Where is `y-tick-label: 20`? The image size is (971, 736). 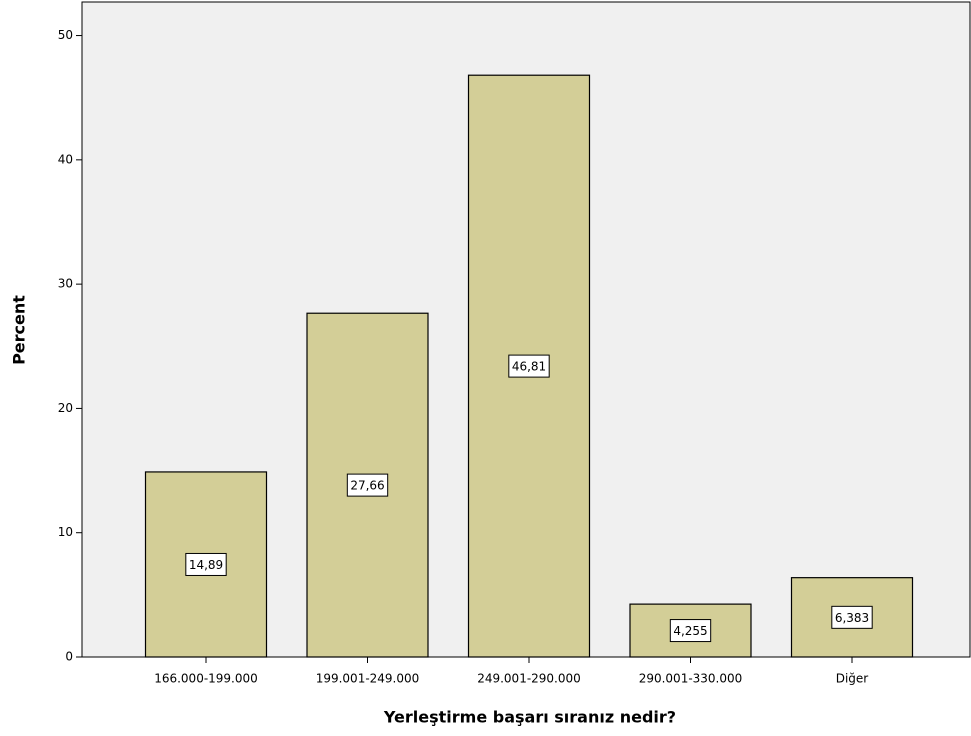 y-tick-label: 20 is located at coordinates (65, 408).